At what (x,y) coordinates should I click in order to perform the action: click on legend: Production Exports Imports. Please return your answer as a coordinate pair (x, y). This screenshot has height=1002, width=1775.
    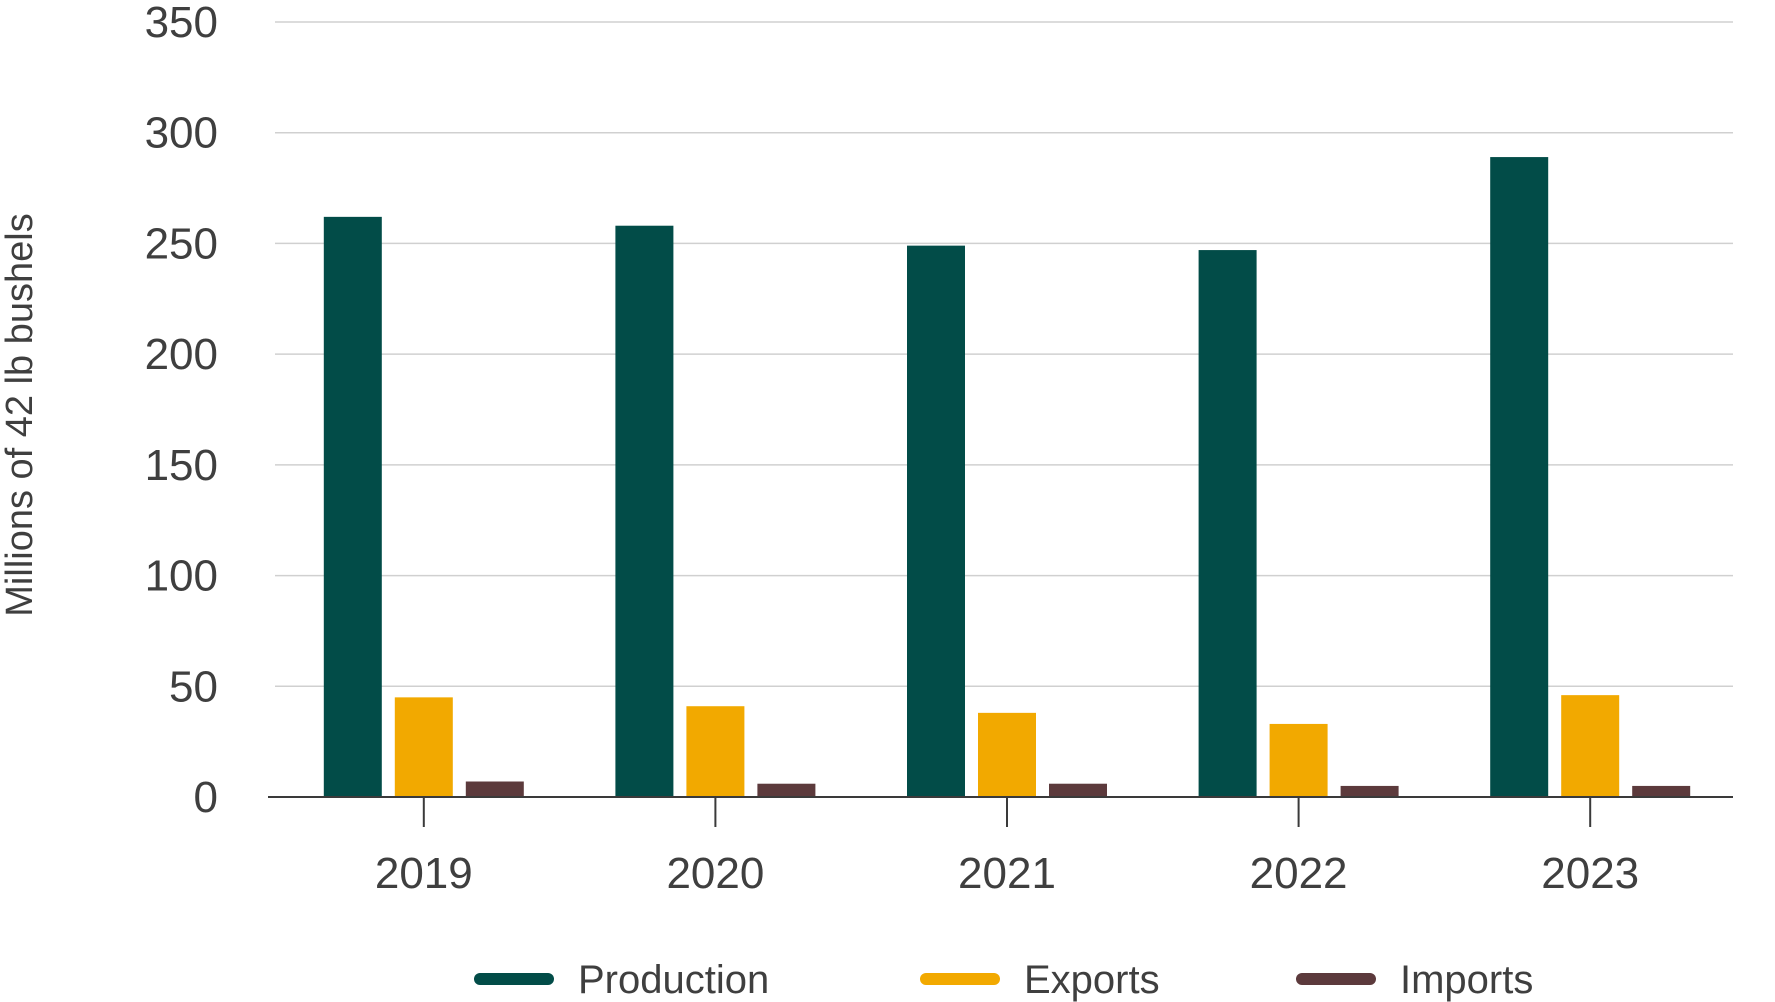
    Looking at the image, I should click on (1003, 980).